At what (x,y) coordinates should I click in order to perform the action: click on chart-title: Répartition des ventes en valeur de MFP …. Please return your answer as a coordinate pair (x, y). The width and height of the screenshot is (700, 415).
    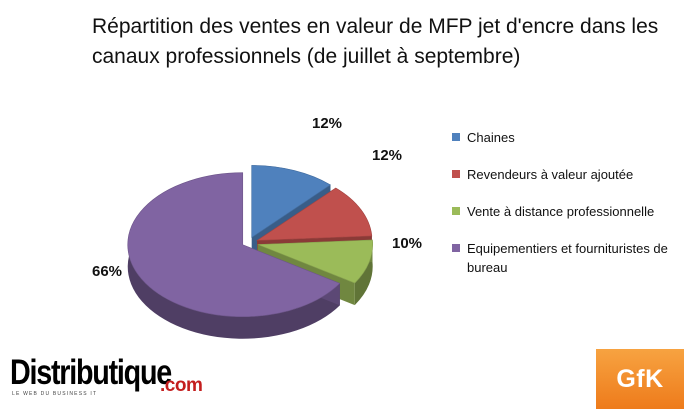
    Looking at the image, I should click on (375, 41).